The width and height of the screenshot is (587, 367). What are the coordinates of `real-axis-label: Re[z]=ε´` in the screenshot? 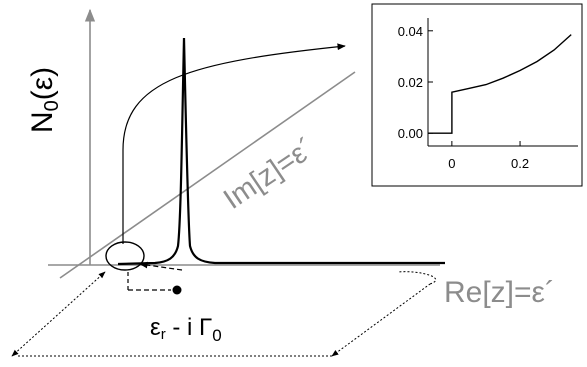 It's located at (499, 292).